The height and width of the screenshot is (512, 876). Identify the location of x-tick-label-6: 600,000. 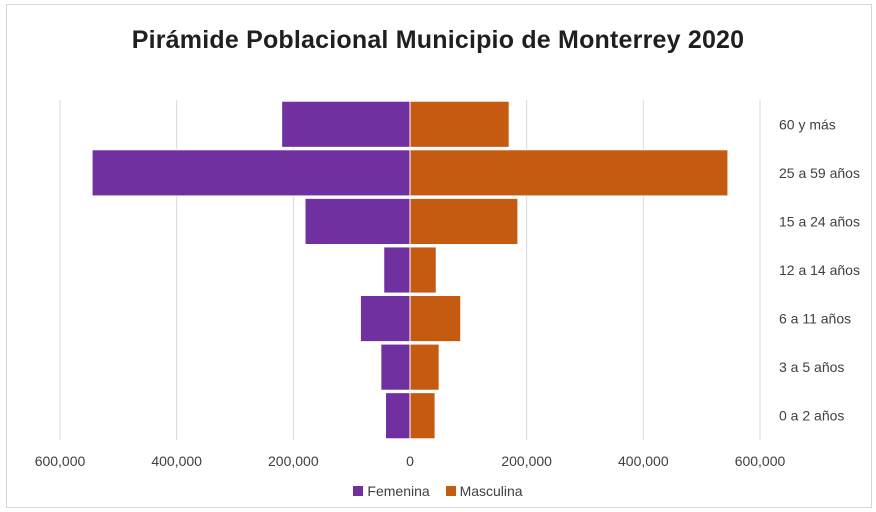
(760, 461).